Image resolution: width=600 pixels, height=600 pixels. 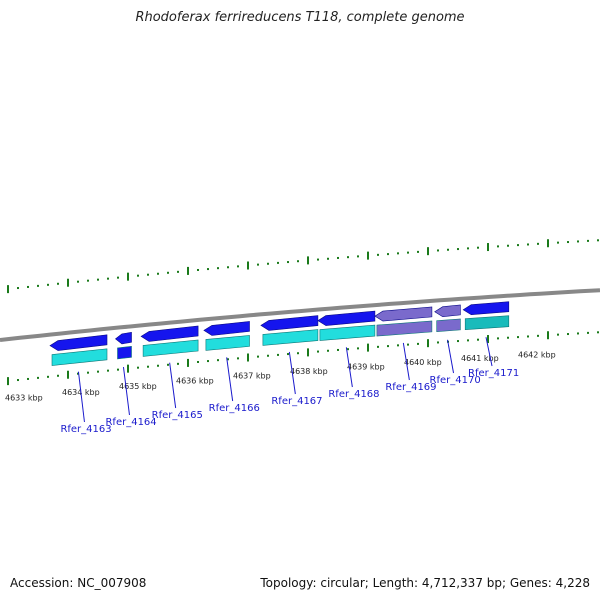 I want to click on kbp-label: 4639 kbp, so click(x=366, y=366).